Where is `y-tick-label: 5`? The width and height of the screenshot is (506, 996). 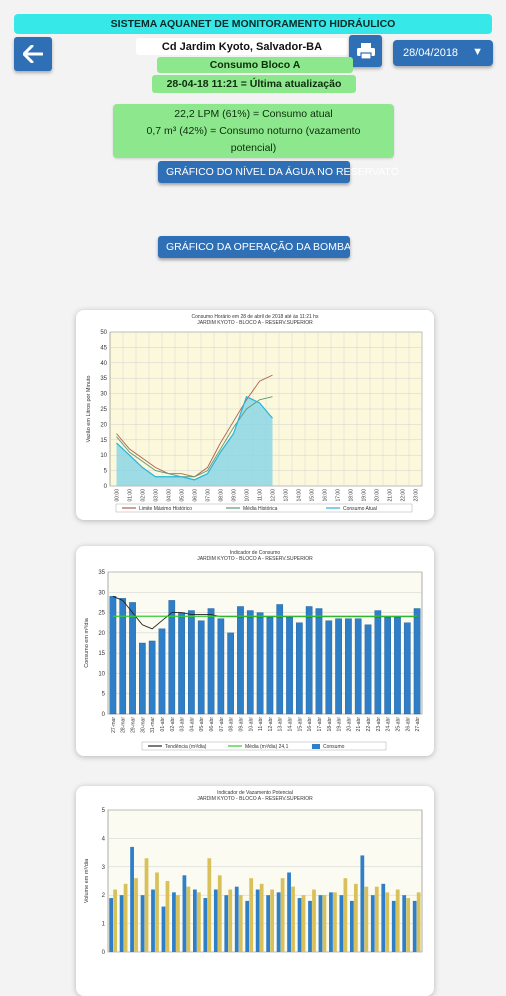
y-tick-label: 5 is located at coordinates (104, 811).